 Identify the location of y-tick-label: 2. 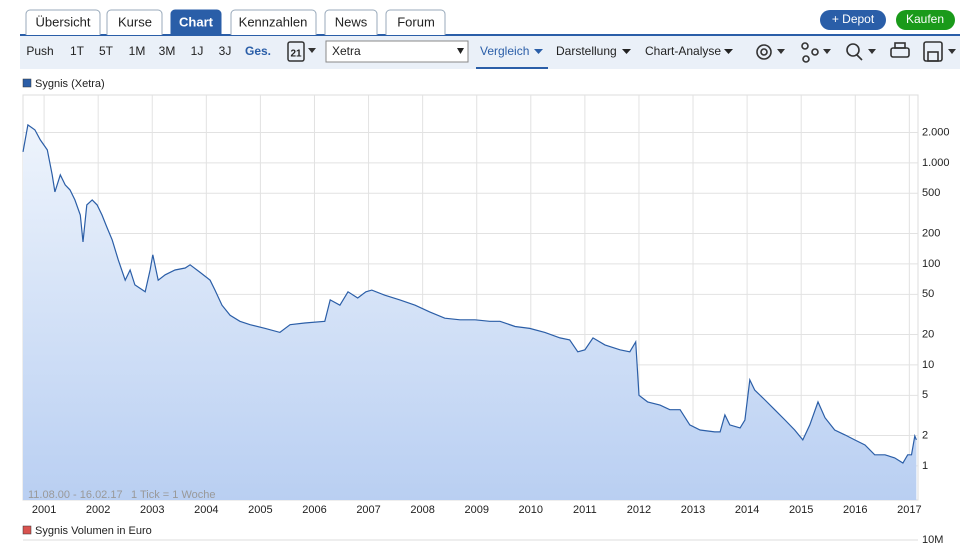
(925, 435).